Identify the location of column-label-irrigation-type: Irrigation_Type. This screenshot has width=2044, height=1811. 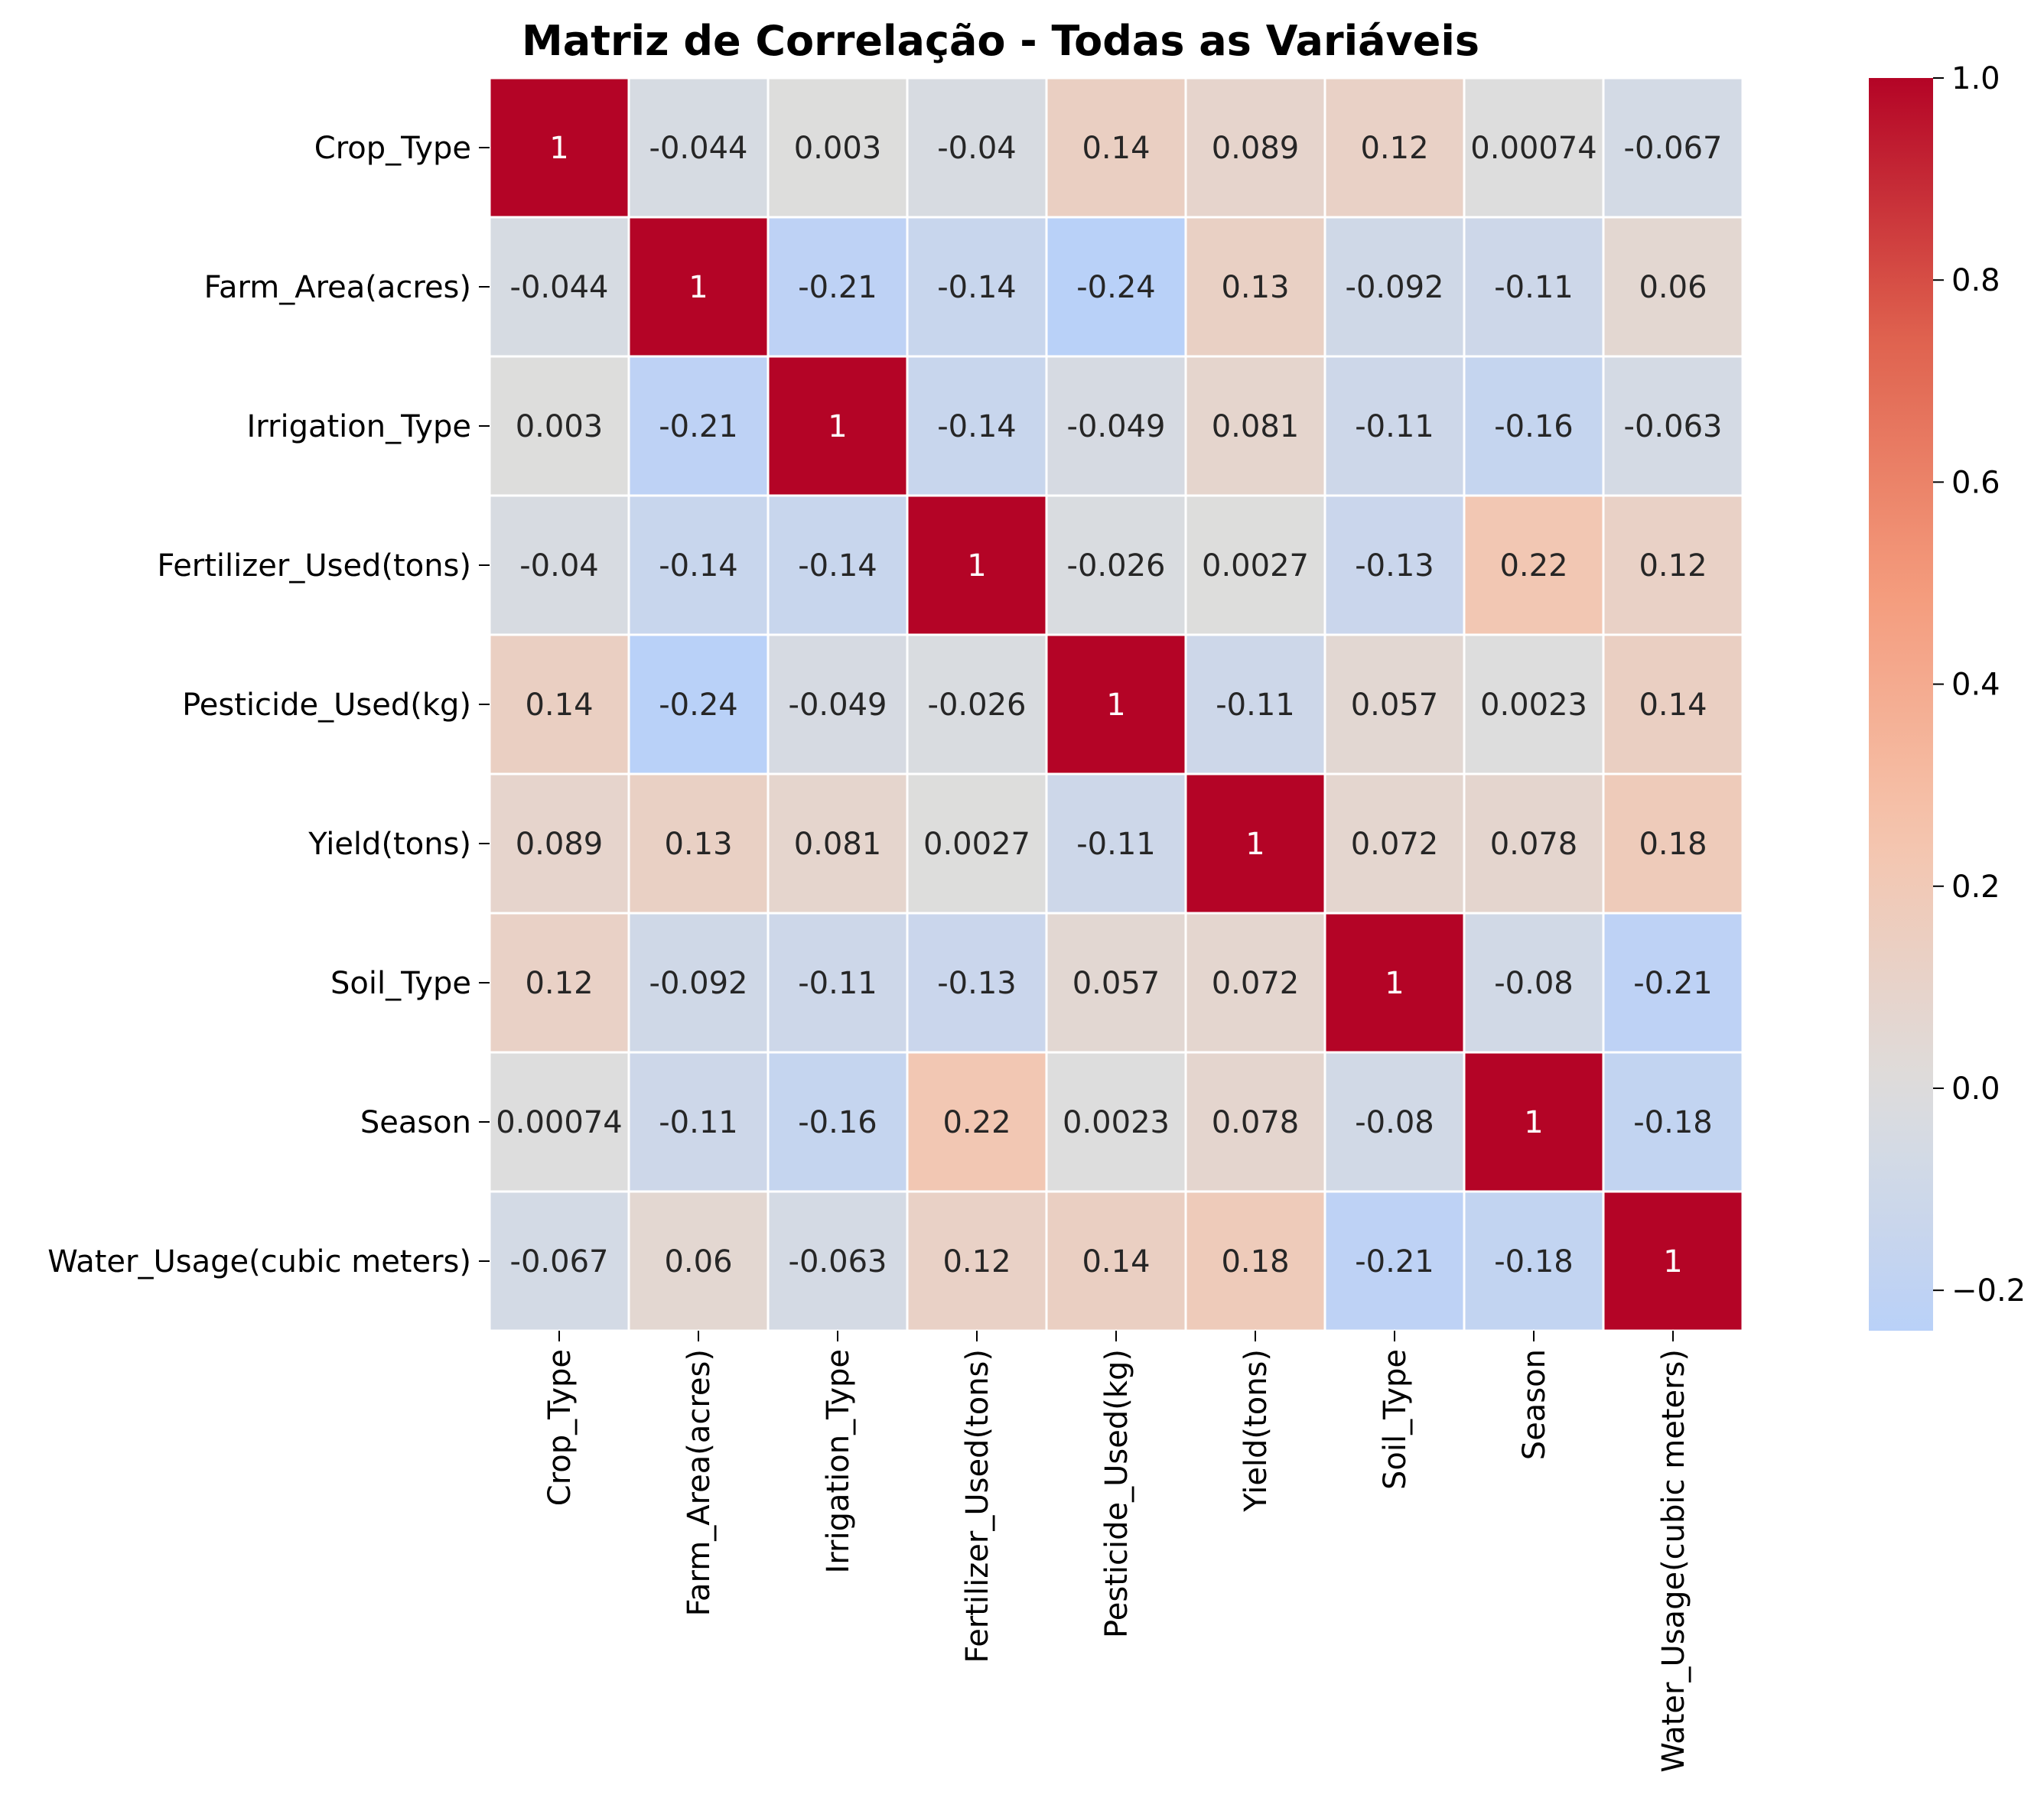
(838, 1461).